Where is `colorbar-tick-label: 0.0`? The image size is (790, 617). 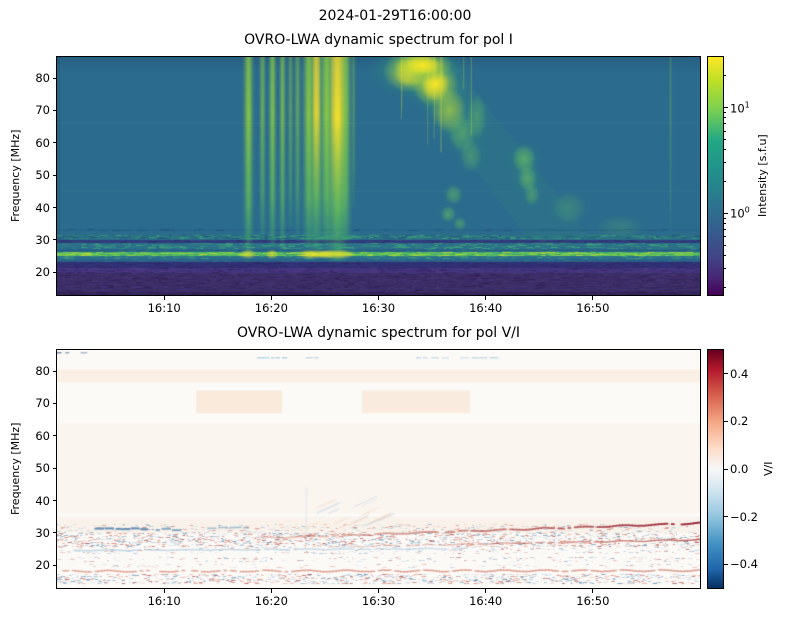
colorbar-tick-label: 0.0 is located at coordinates (739, 469).